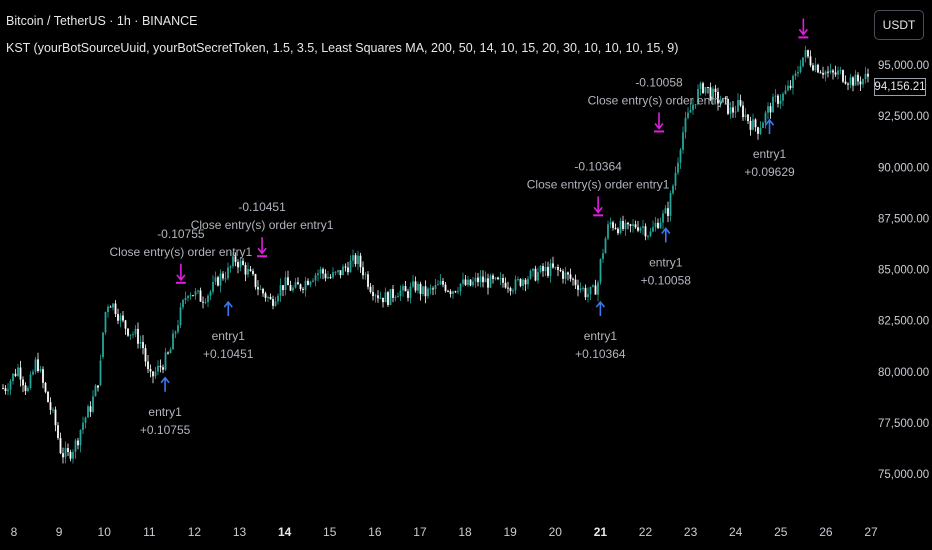  I want to click on y-tick-label: 77,500.00, so click(903, 424).